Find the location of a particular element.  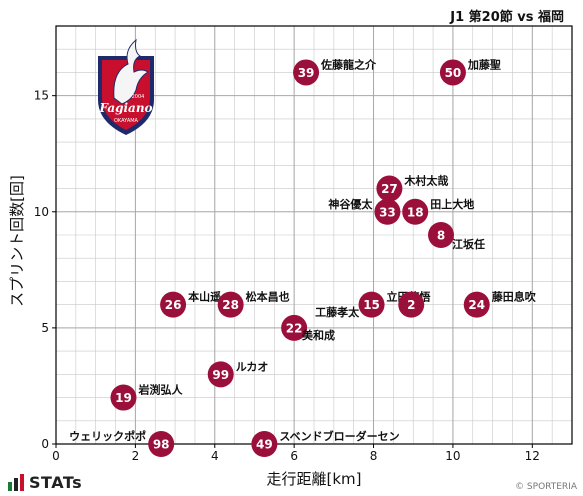

player-name-label: 加藤聖 is located at coordinates (484, 64).